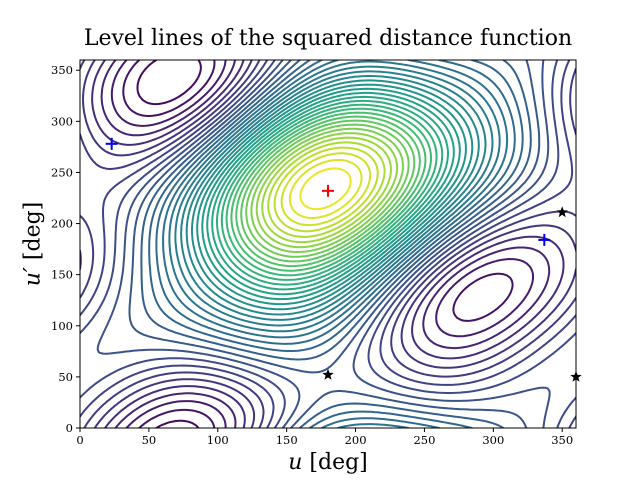 The height and width of the screenshot is (480, 640). I want to click on x-tick-label: 200, so click(356, 440).